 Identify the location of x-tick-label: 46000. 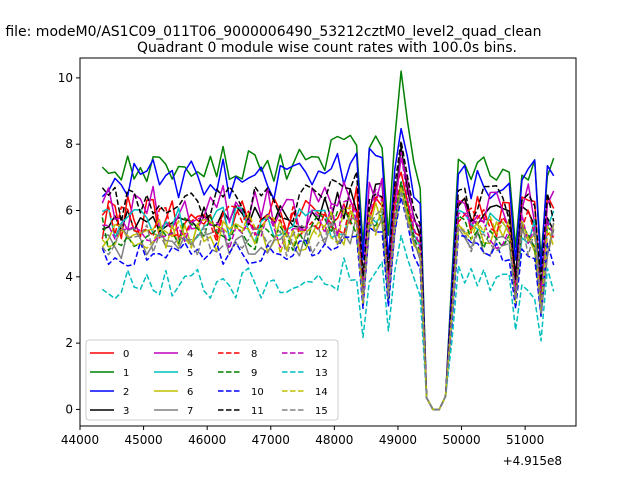
(207, 440).